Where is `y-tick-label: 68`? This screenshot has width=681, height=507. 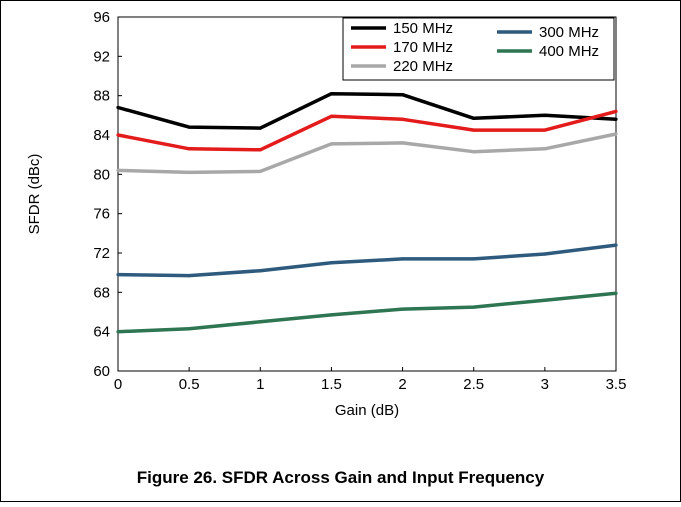
y-tick-label: 68 is located at coordinates (101, 292).